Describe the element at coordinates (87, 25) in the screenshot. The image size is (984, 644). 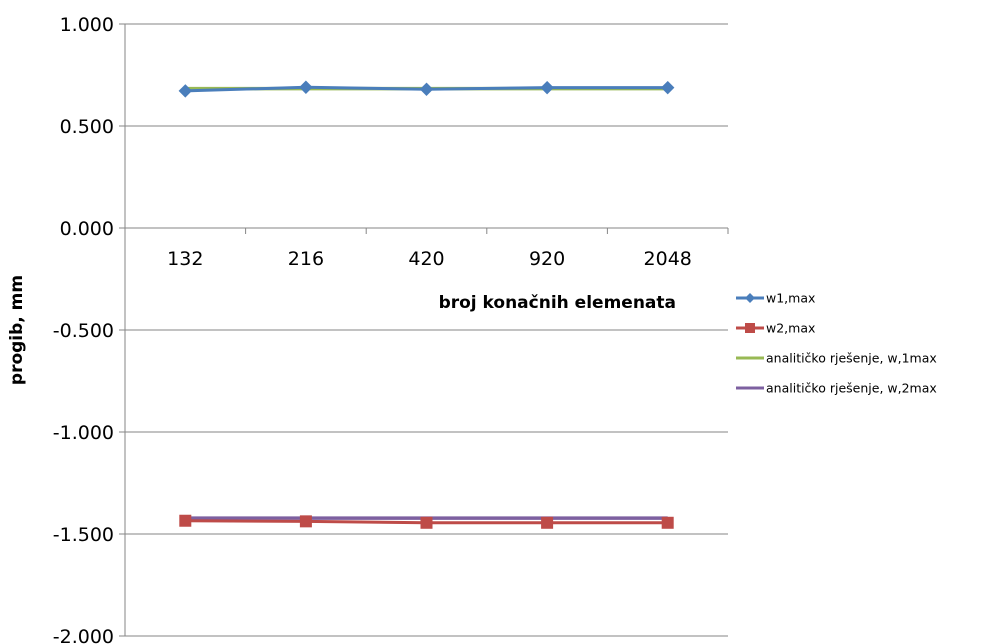
I see `y-tick-label: 1.000` at that location.